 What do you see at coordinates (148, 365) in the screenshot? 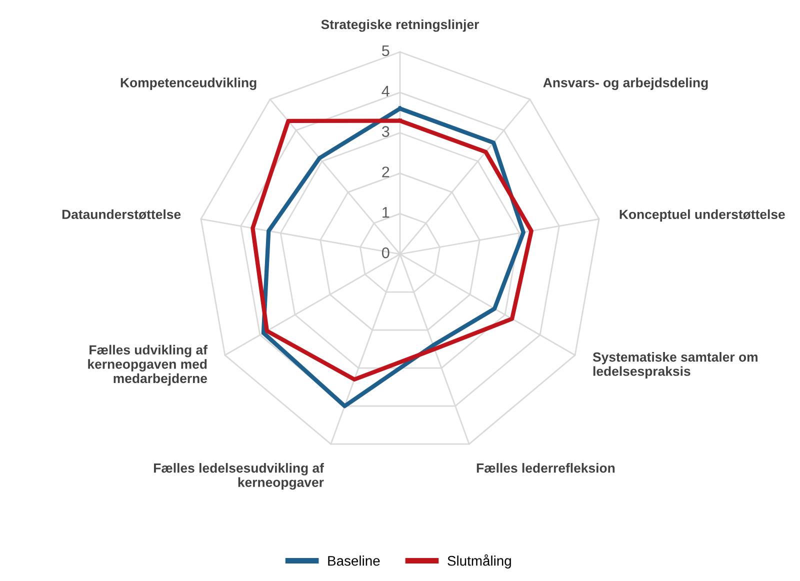
I see `spoke-label: Fælles udvikling af kerneopgaven med medarbejderne` at bounding box center [148, 365].